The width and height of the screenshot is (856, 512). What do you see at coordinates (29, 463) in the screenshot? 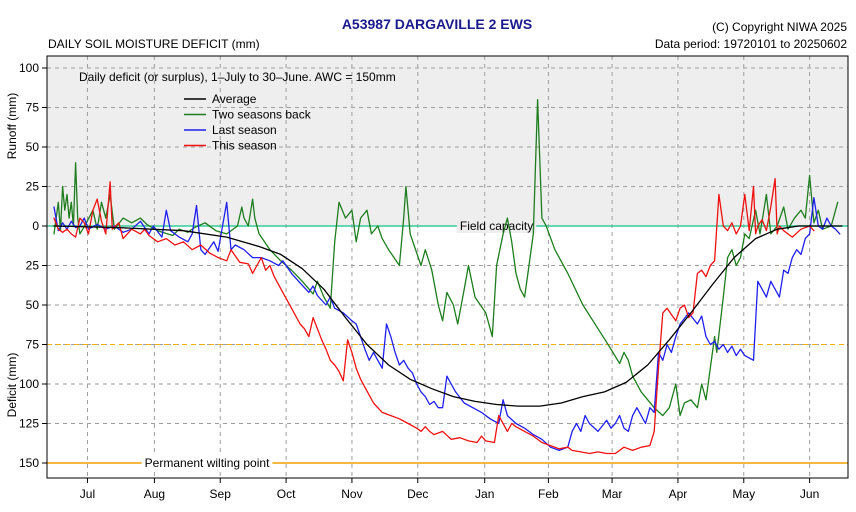
I see `y-tick-label: 150` at bounding box center [29, 463].